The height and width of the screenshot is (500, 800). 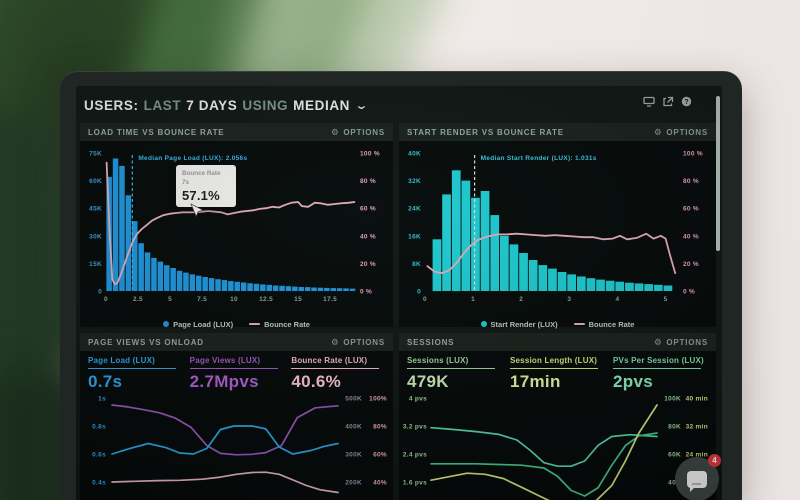 What do you see at coordinates (362, 105) in the screenshot?
I see `chevron-down-icon: ⌄` at bounding box center [362, 105].